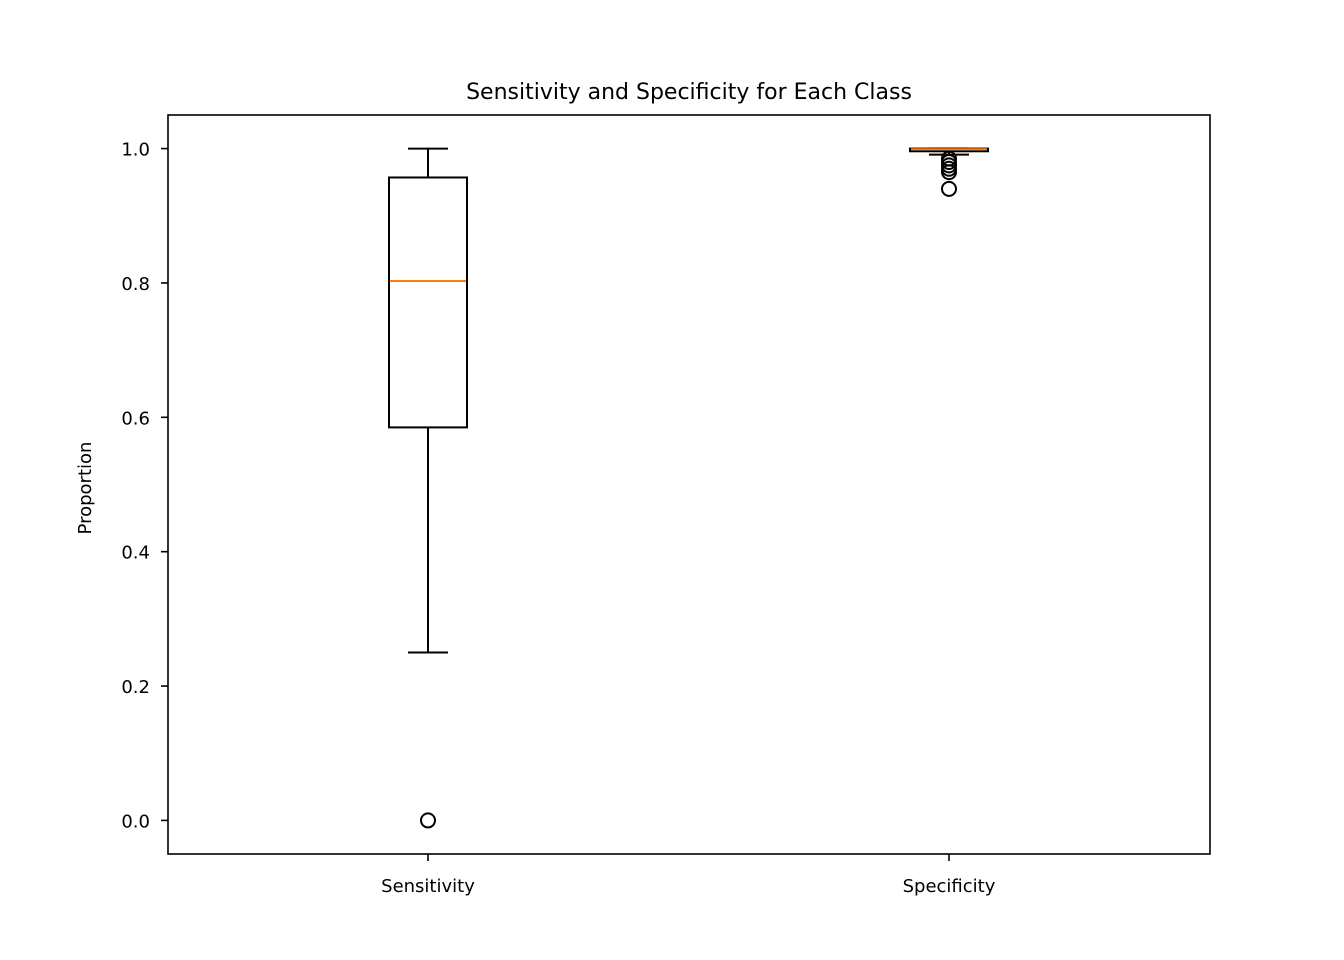 The width and height of the screenshot is (1344, 960). What do you see at coordinates (85, 488) in the screenshot?
I see `y-axis-label: Proportion` at bounding box center [85, 488].